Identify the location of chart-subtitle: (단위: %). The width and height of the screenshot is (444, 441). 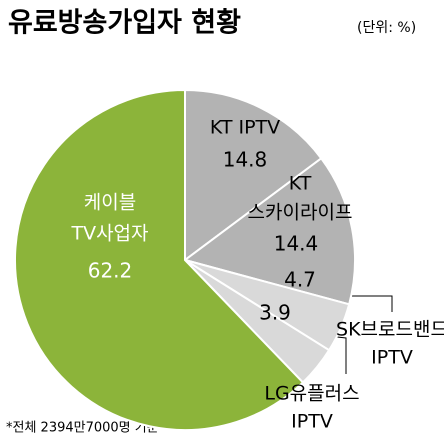
(386, 28).